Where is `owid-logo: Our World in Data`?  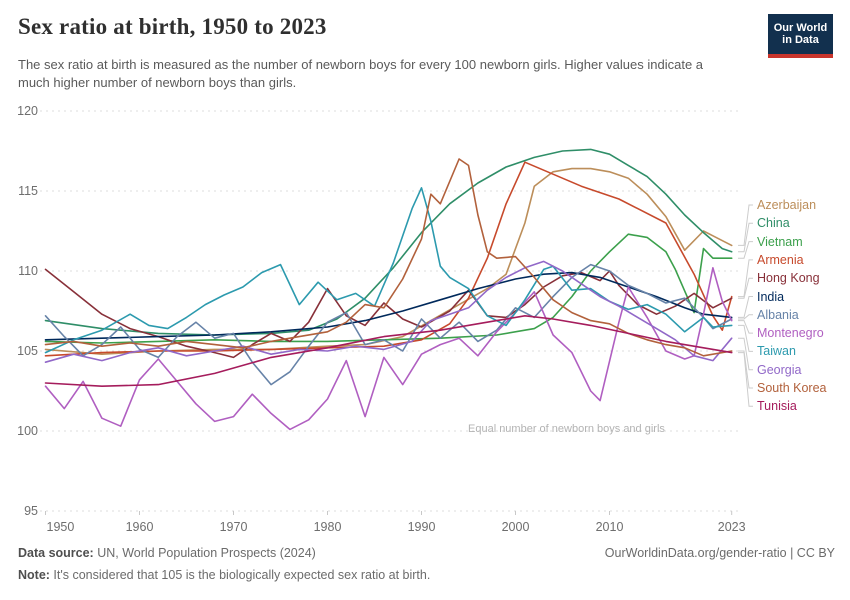
owid-logo: Our World in Data is located at coordinates (800, 36).